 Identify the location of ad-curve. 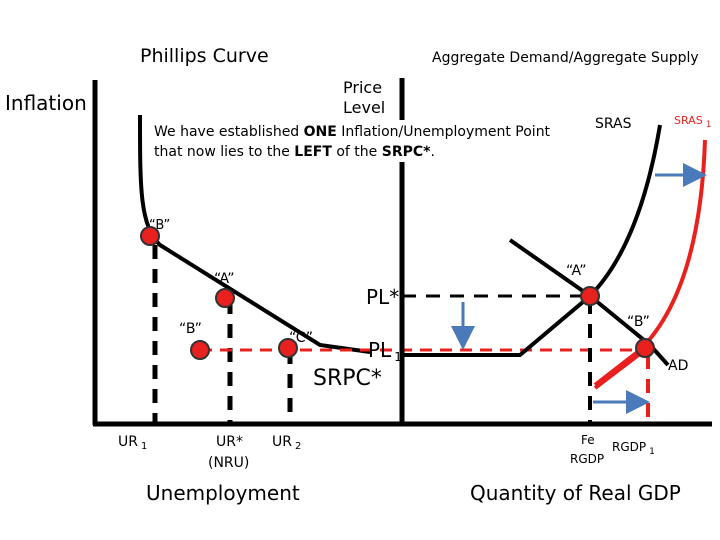
(589, 302).